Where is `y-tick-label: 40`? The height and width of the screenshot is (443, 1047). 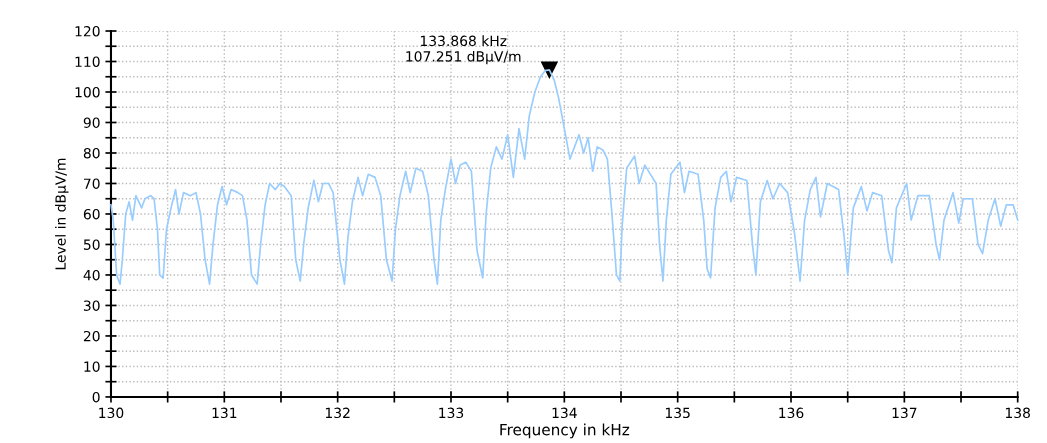 y-tick-label: 40 is located at coordinates (91, 275).